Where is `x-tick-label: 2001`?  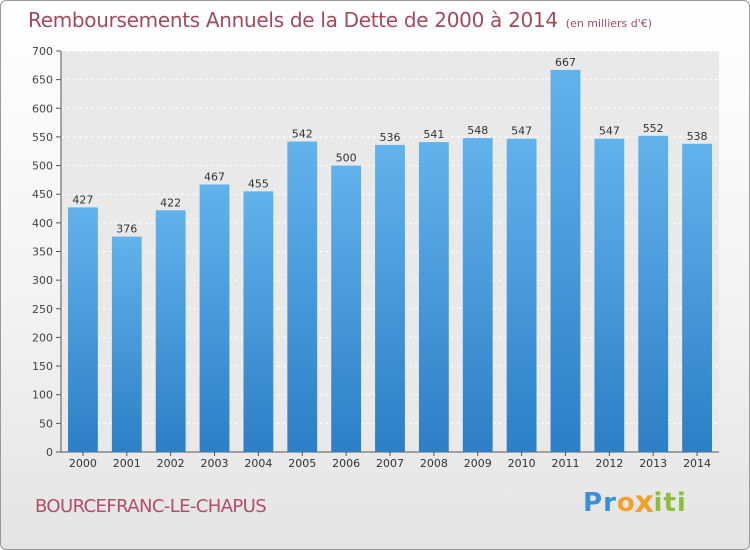 x-tick-label: 2001 is located at coordinates (127, 463).